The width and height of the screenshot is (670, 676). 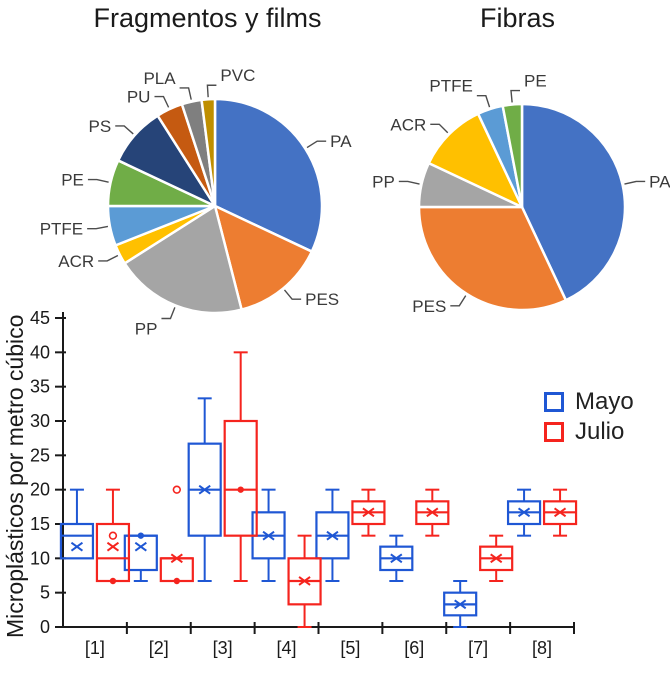 I want to click on box-Julio-[4], so click(x=304, y=581).